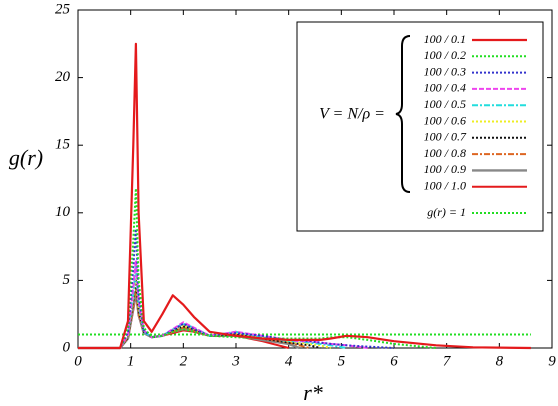 This screenshot has width=558, height=406. I want to click on legend-label: 100 / 0.8, so click(445, 153).